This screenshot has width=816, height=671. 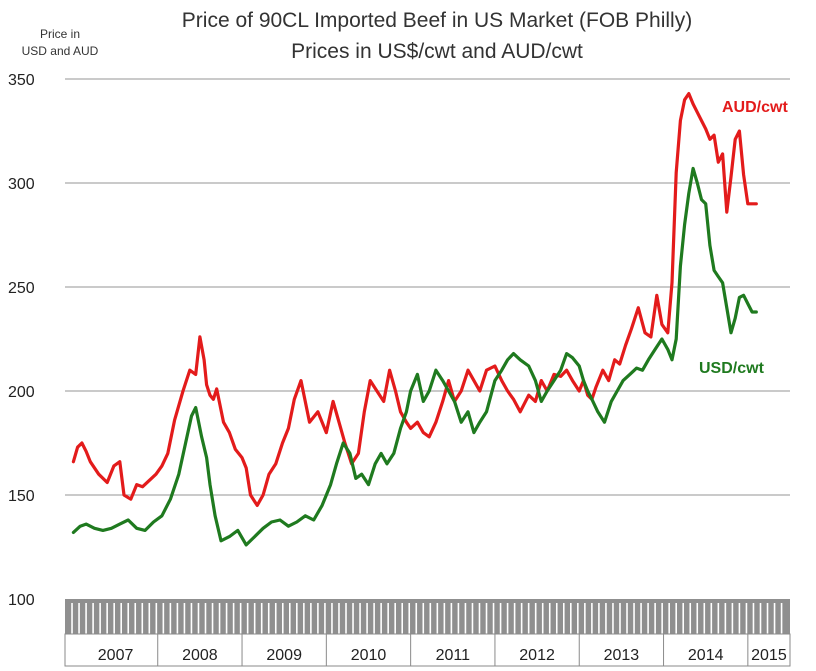 I want to click on y-tick-labels: 100 150 200 250 300 350, so click(x=21, y=340).